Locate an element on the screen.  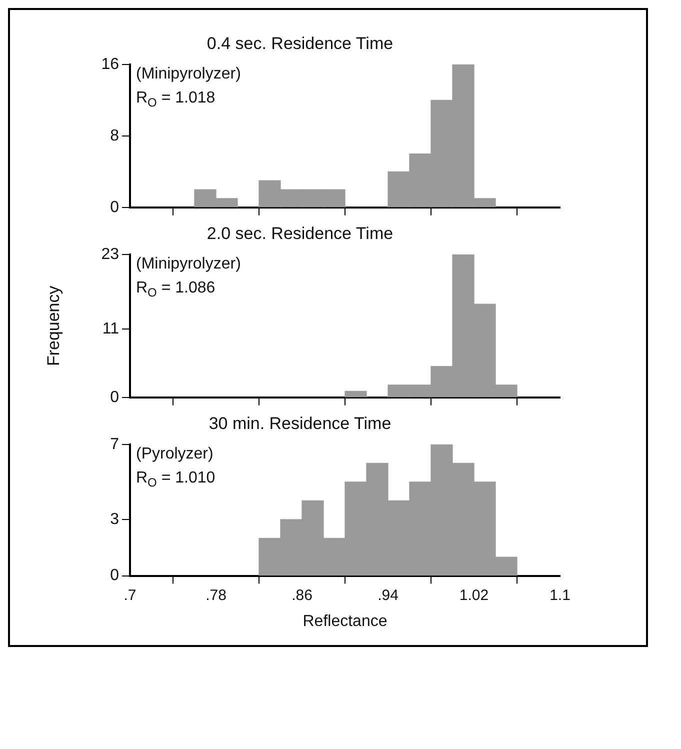
y-axis-title: Frequency is located at coordinates (53, 325).